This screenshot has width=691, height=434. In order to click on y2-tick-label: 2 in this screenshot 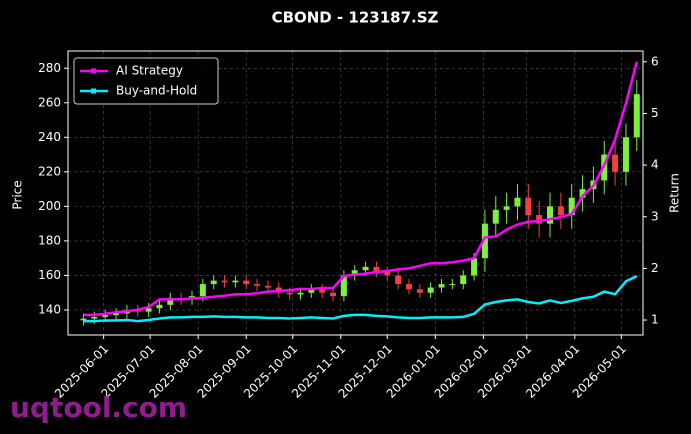, I will do `click(655, 268)`.